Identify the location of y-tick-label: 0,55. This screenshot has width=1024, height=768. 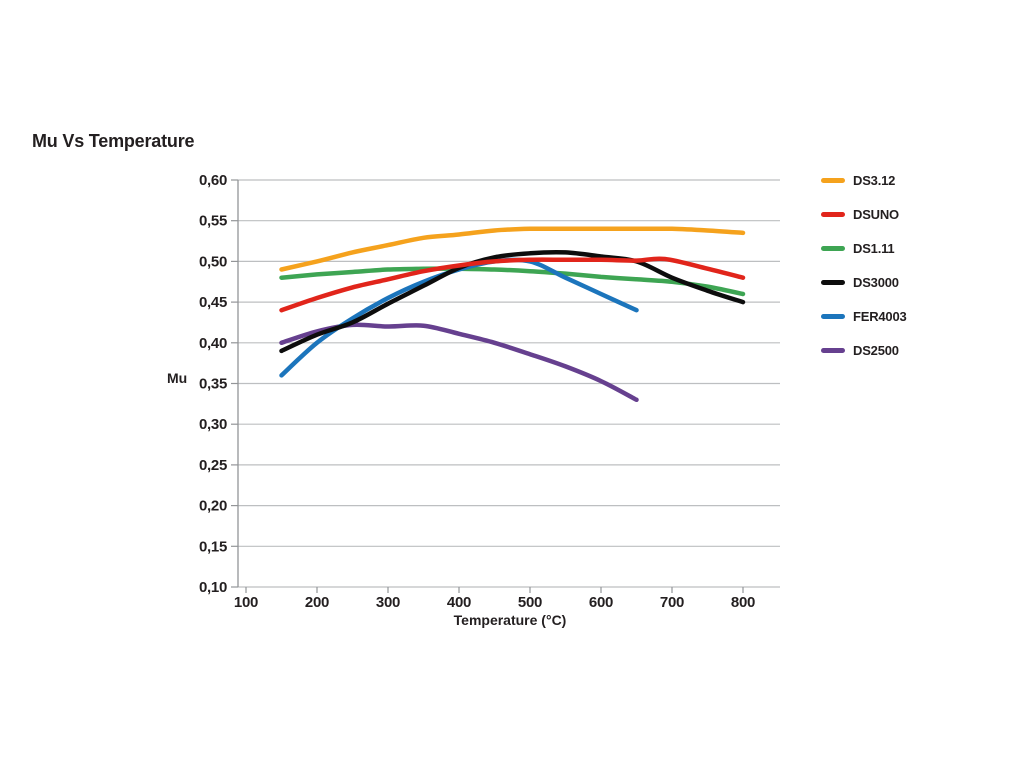
(213, 221).